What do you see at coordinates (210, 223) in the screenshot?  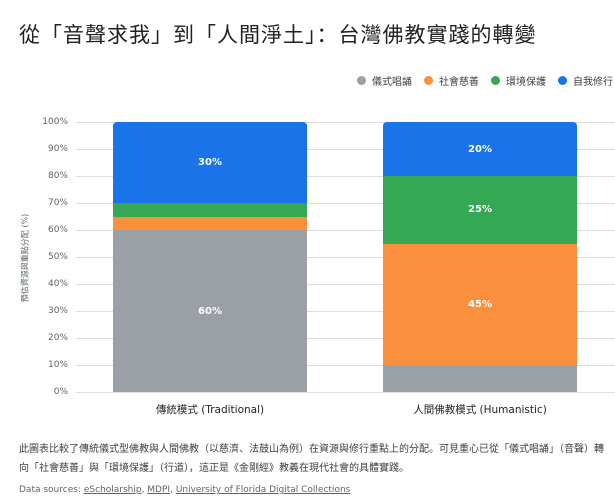 I see `segment-charity` at bounding box center [210, 223].